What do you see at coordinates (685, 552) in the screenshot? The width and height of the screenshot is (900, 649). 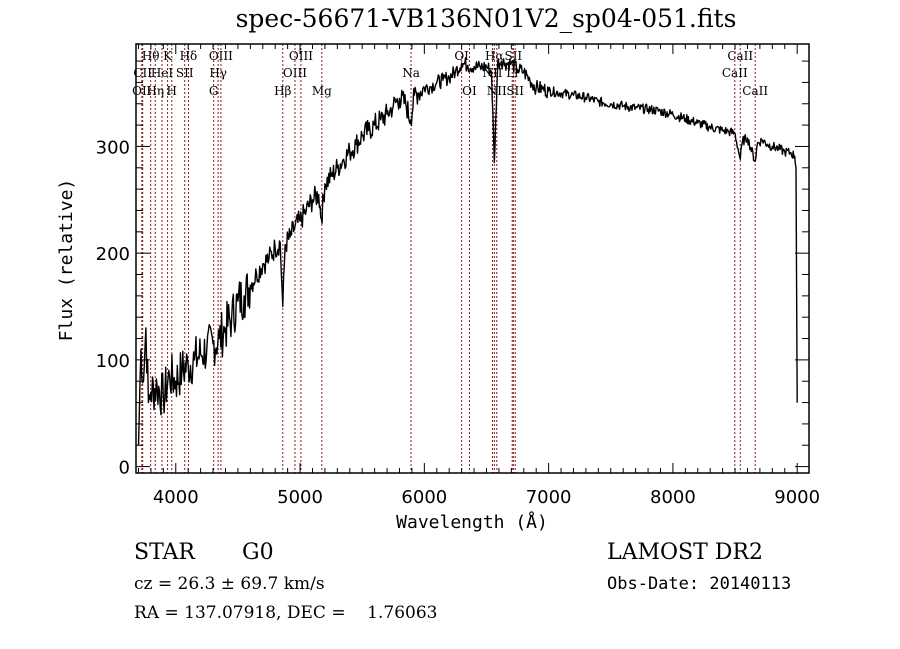 I see `survey-name: LAMOST DR2` at bounding box center [685, 552].